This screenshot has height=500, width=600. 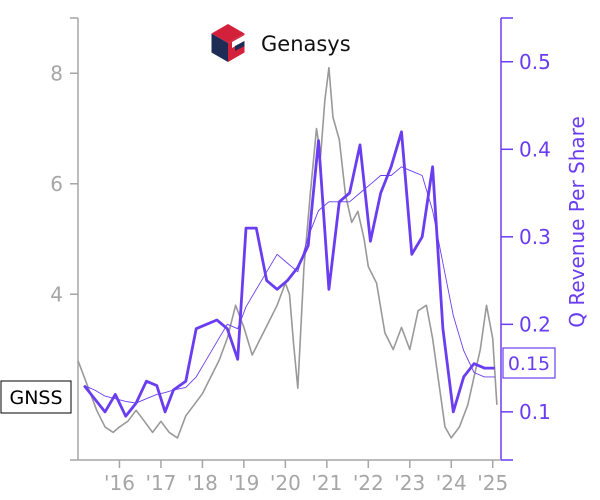 What do you see at coordinates (56, 294) in the screenshot?
I see `left-tick-label: 4` at bounding box center [56, 294].